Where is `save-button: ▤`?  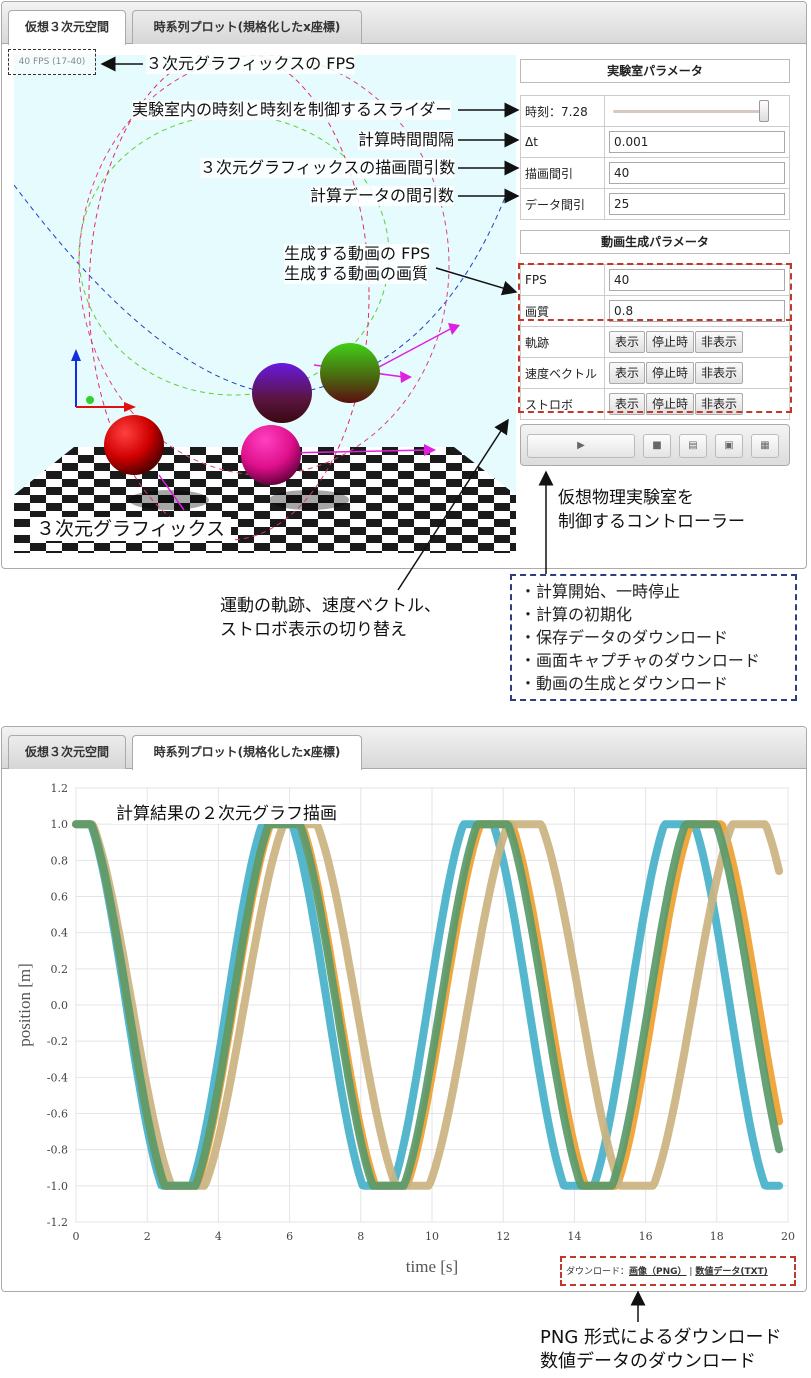
save-button: ▤ is located at coordinates (693, 446).